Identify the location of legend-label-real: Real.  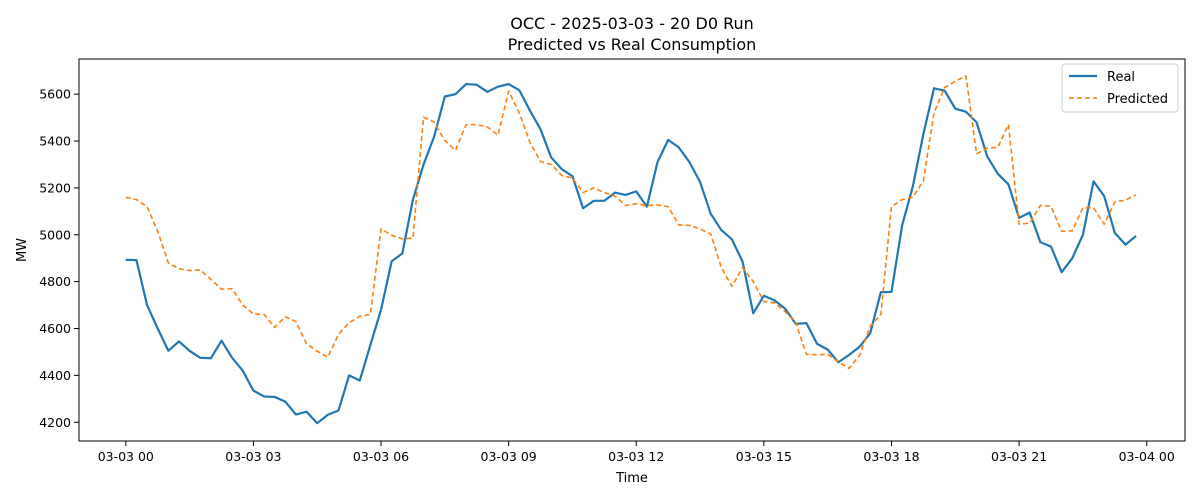
(1121, 77).